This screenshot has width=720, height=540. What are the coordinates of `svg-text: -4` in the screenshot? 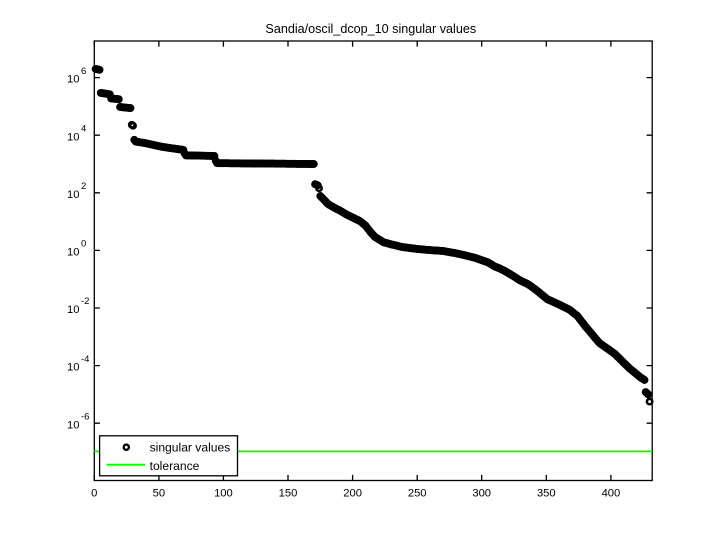 It's located at (85, 359).